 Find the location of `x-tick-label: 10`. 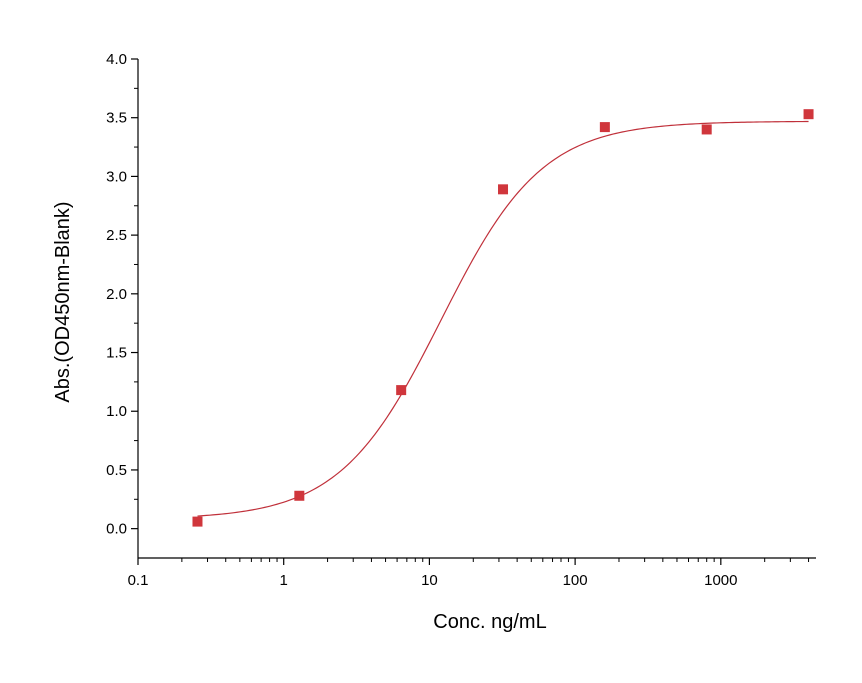

x-tick-label: 10 is located at coordinates (429, 580).